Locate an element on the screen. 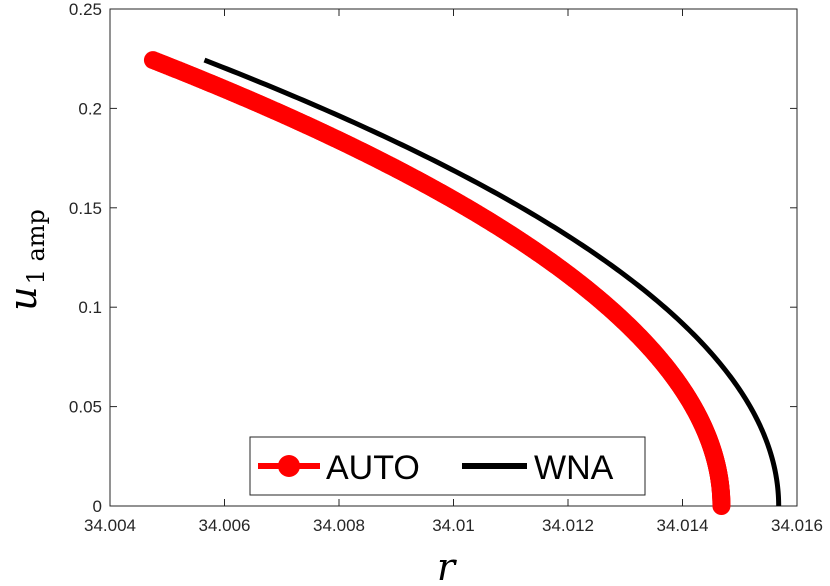 The image size is (830, 586). x-tick-label: 34.014 is located at coordinates (683, 525).